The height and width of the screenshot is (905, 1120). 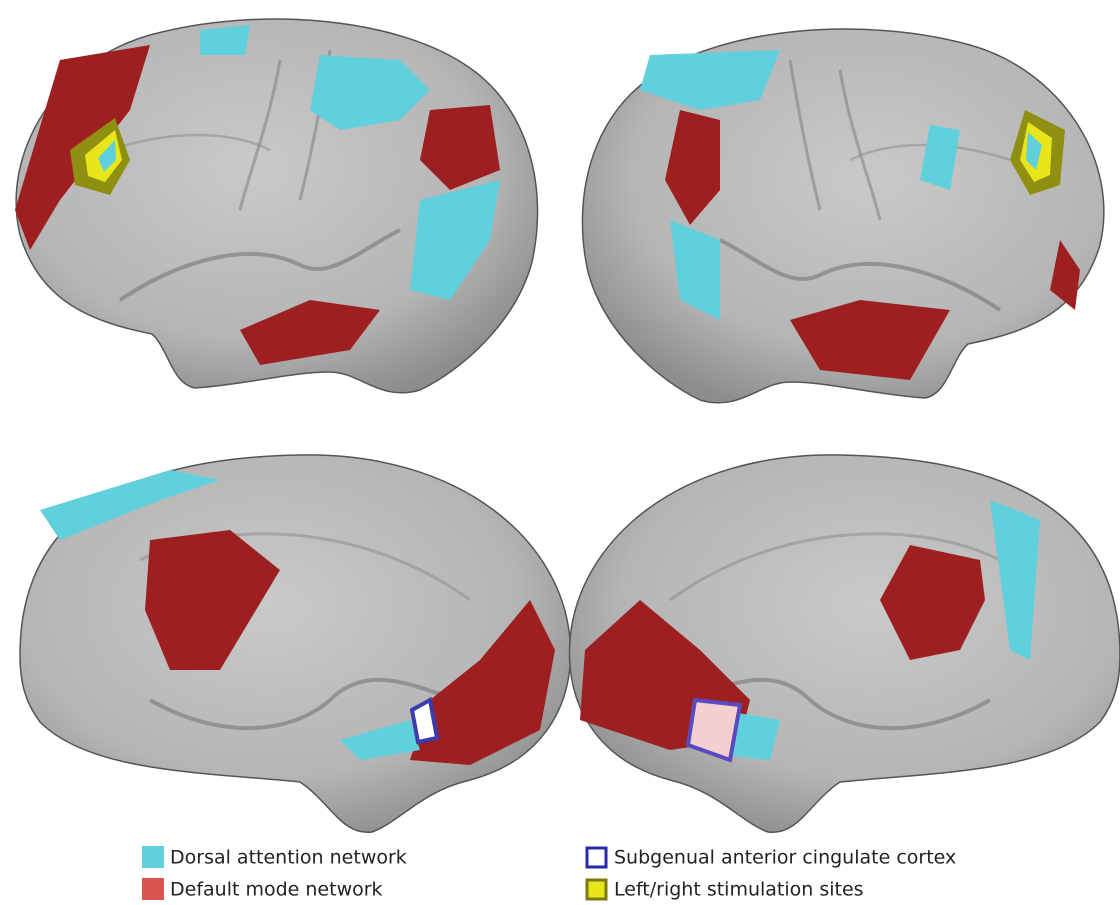 I want to click on legend-label: Left/right stimulation sites, so click(x=739, y=890).